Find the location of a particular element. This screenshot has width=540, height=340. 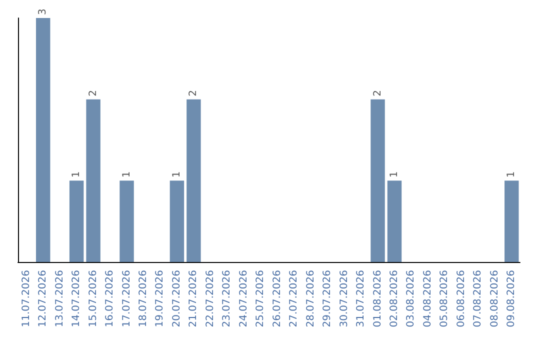

x-tick-label: 03.08.2026 is located at coordinates (411, 299).